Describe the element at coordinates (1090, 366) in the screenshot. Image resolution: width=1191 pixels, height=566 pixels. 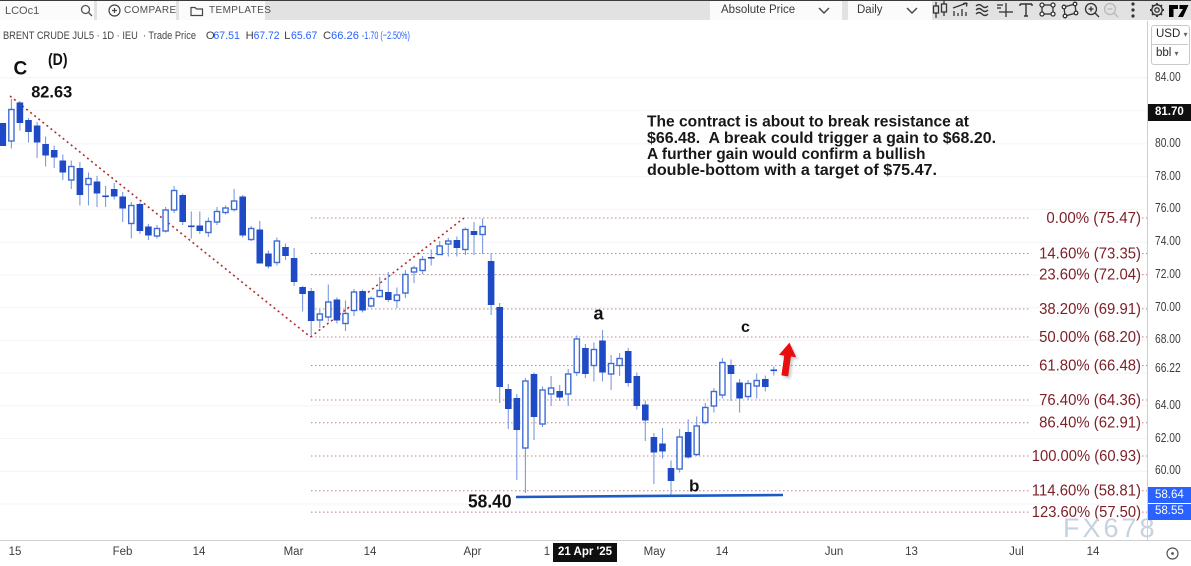
I see `svg-text: 61.80% (66.48)` at that location.